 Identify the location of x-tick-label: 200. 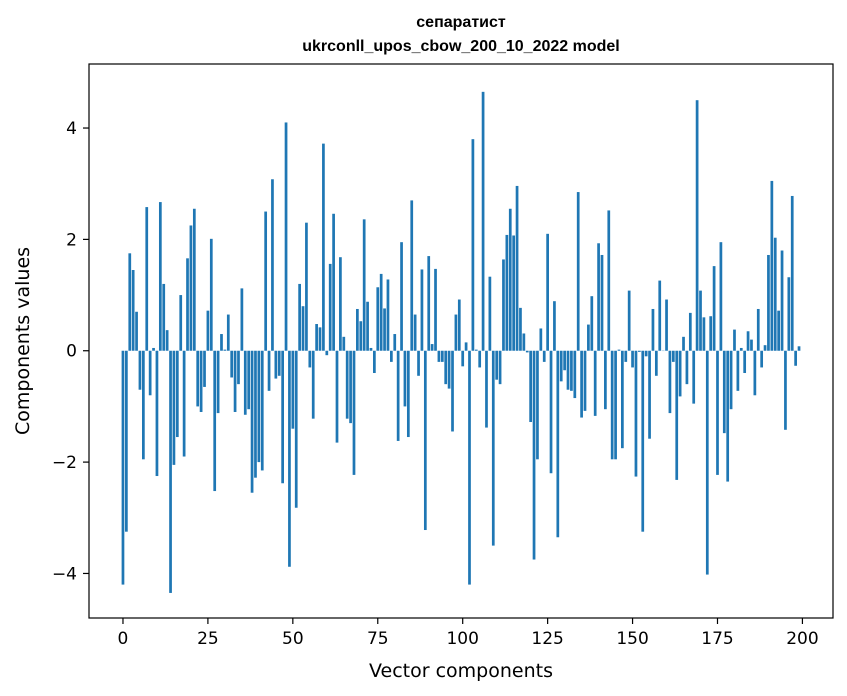
(802, 639).